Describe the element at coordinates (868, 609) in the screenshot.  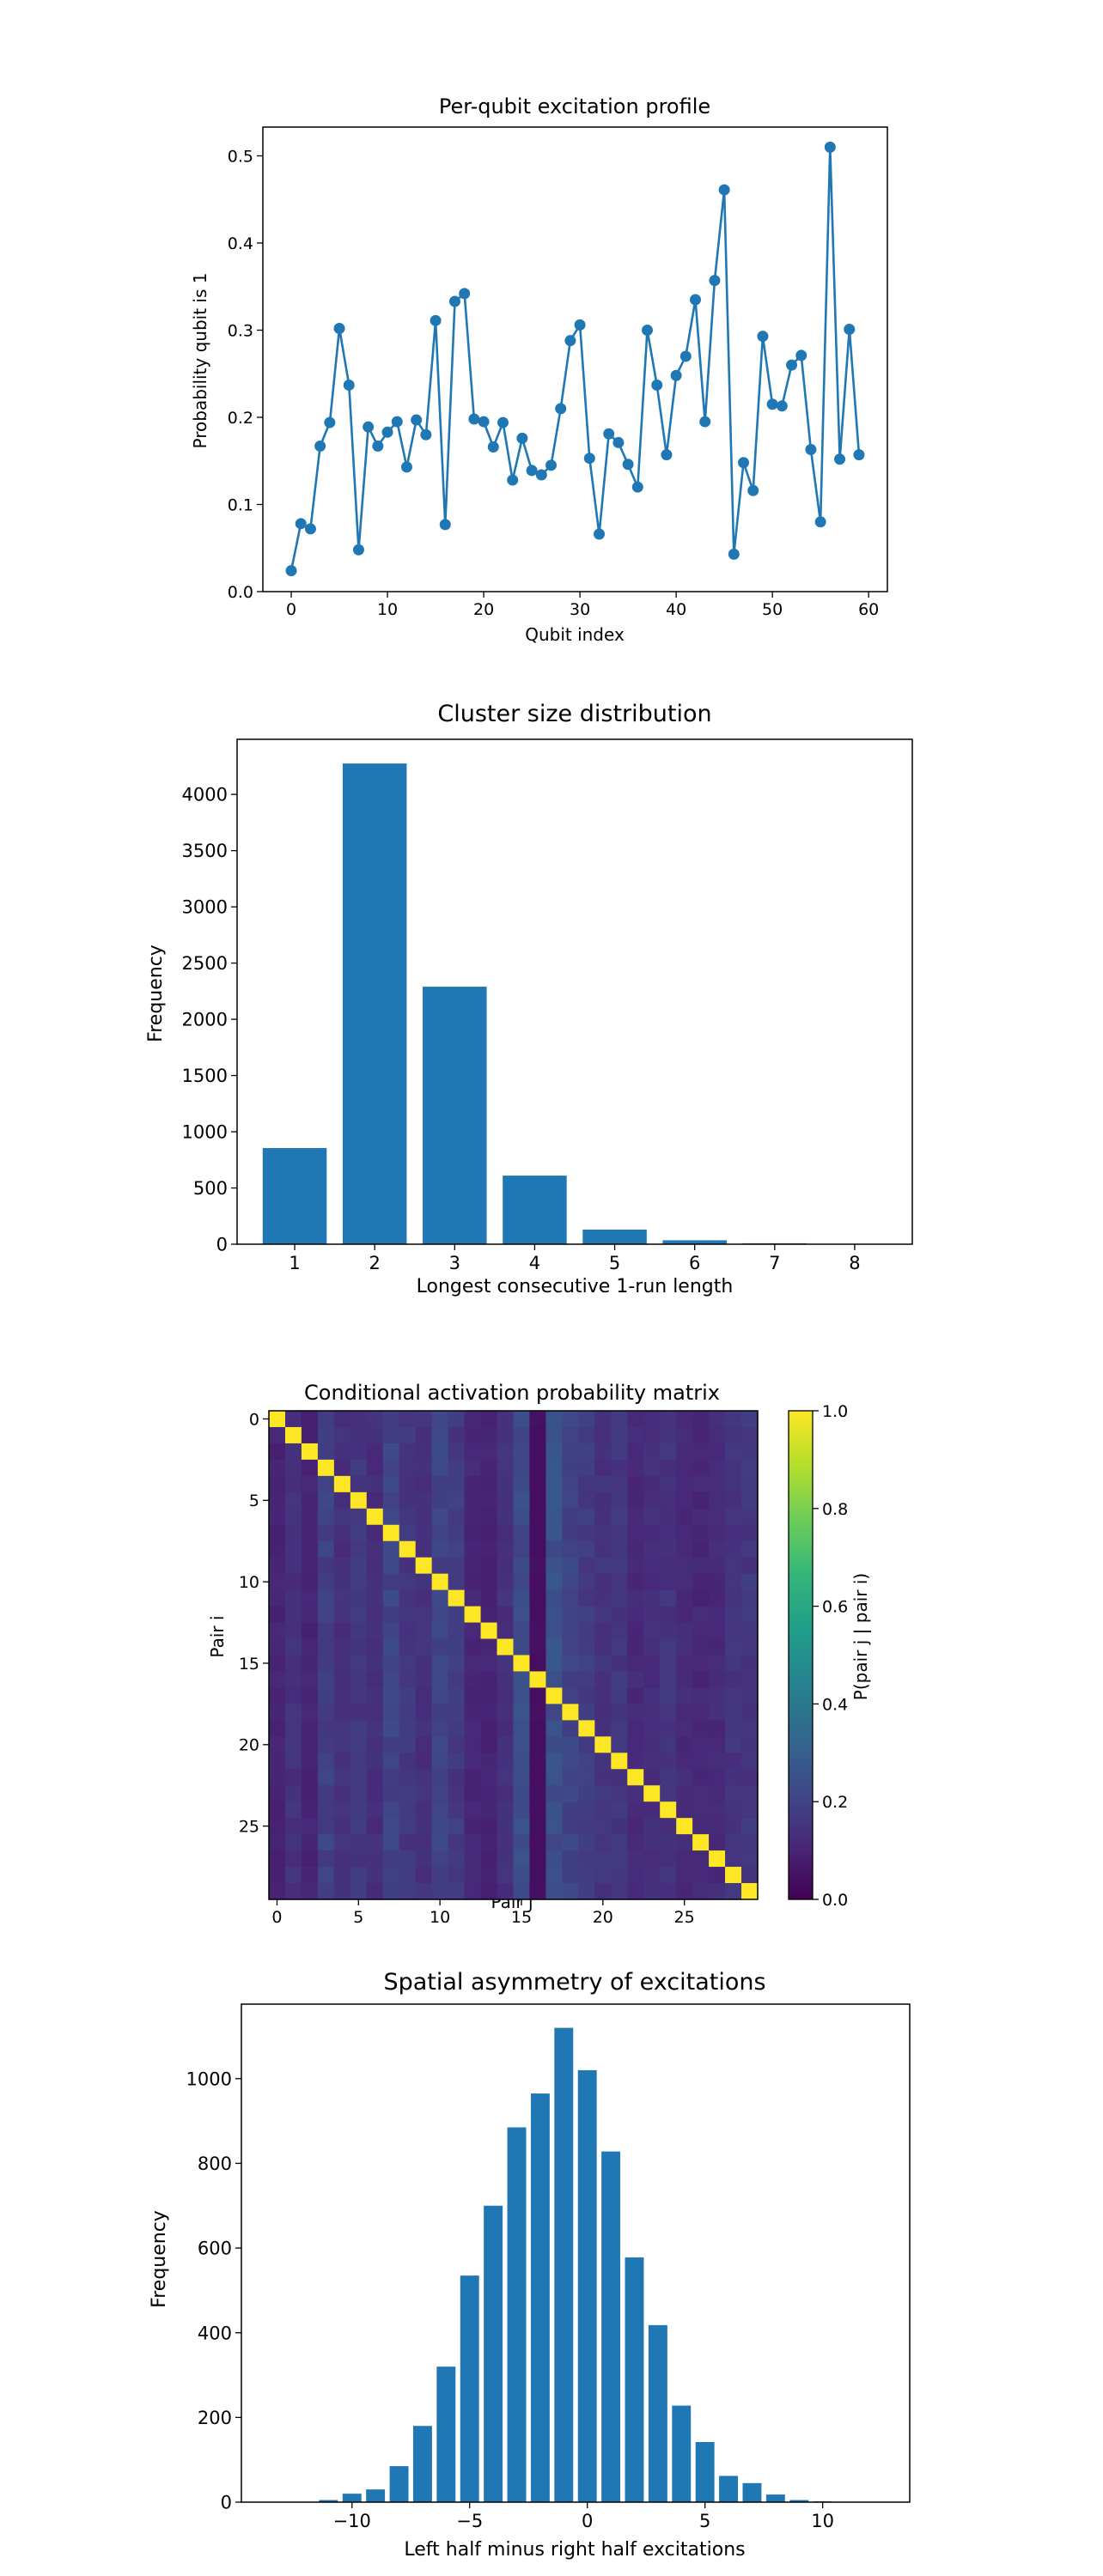
I see `x-tick-label: 60` at that location.